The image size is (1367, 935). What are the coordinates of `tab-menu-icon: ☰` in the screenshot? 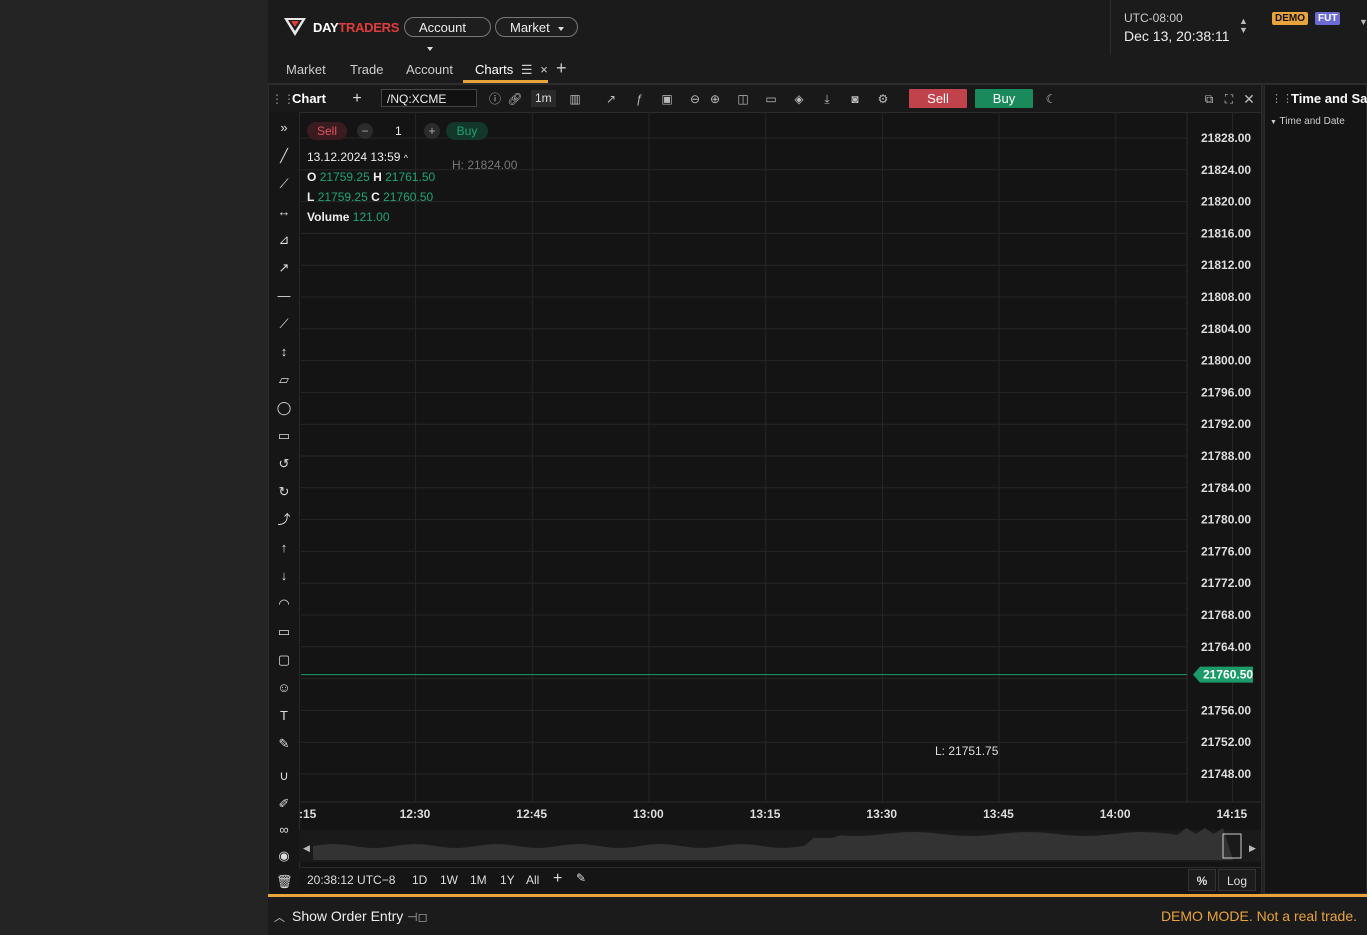 It's located at (526, 69).